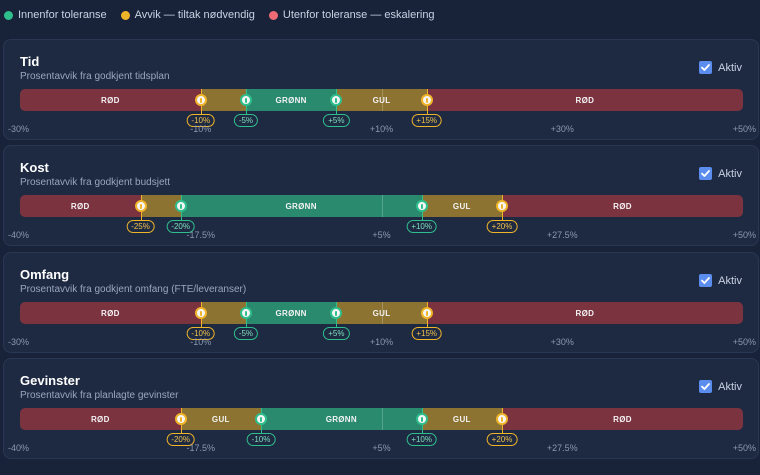  I want to click on green-dot-icon, so click(8, 15).